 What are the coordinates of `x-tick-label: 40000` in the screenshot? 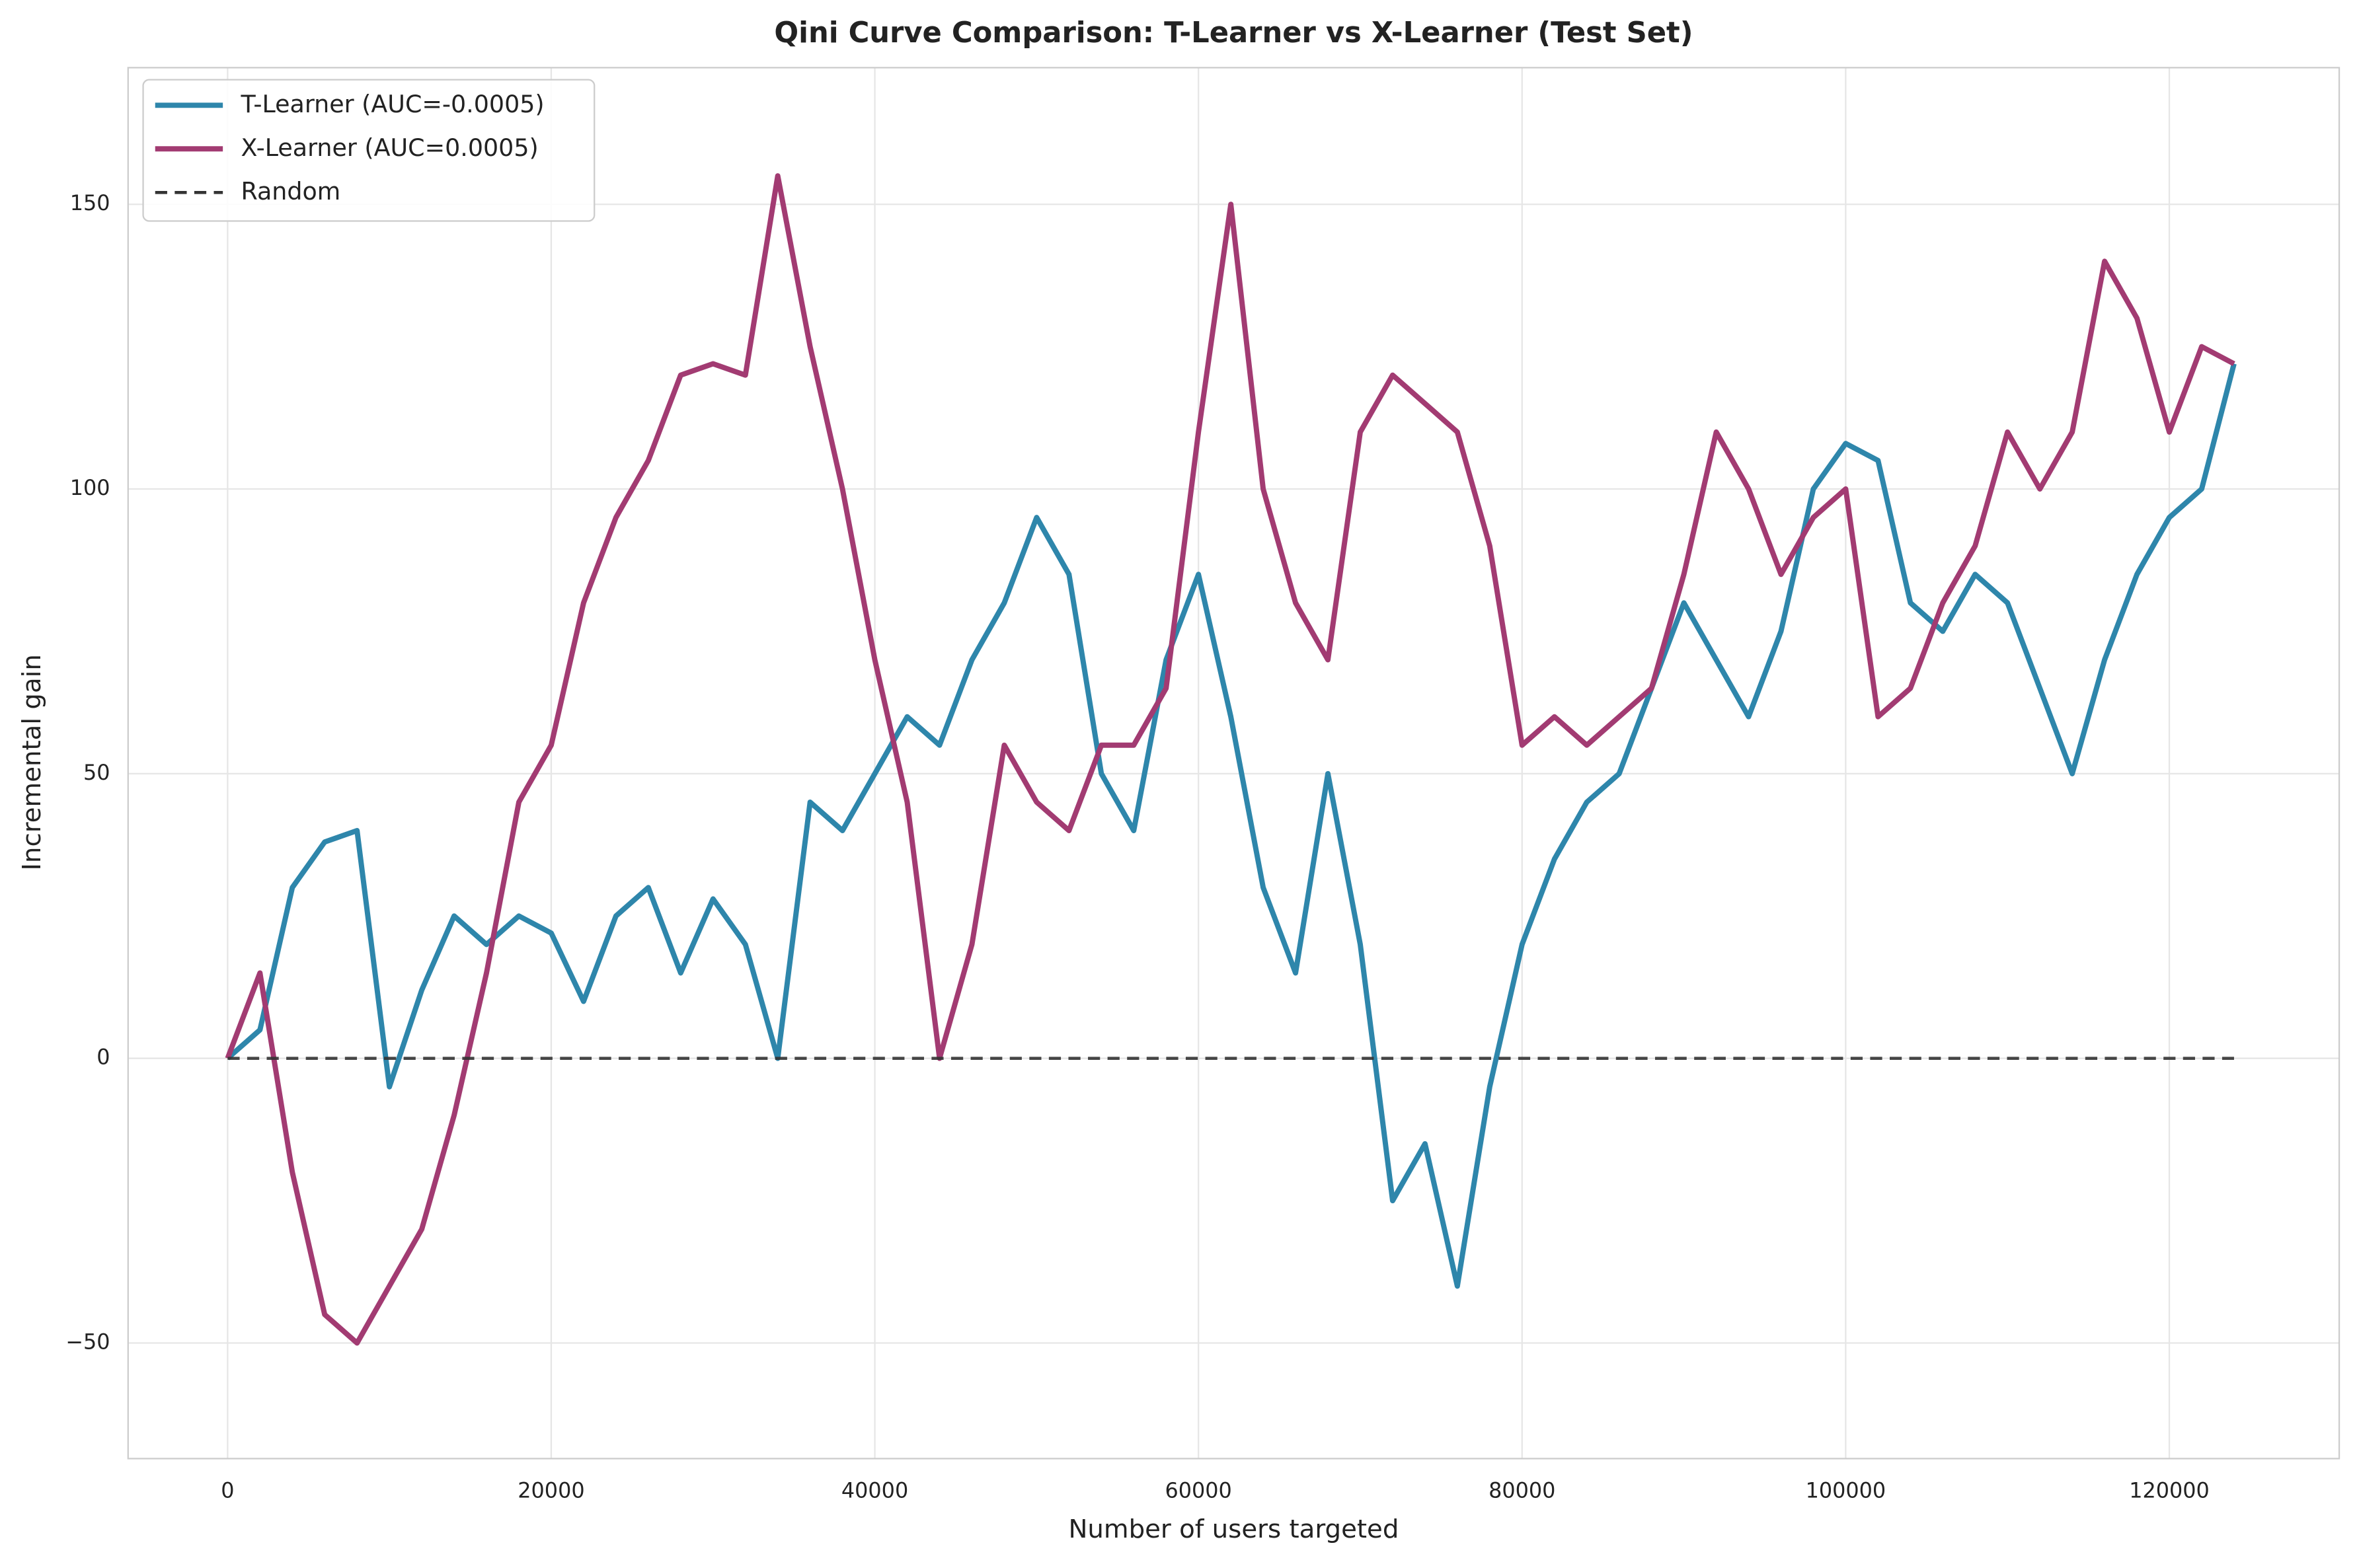 It's located at (874, 1490).